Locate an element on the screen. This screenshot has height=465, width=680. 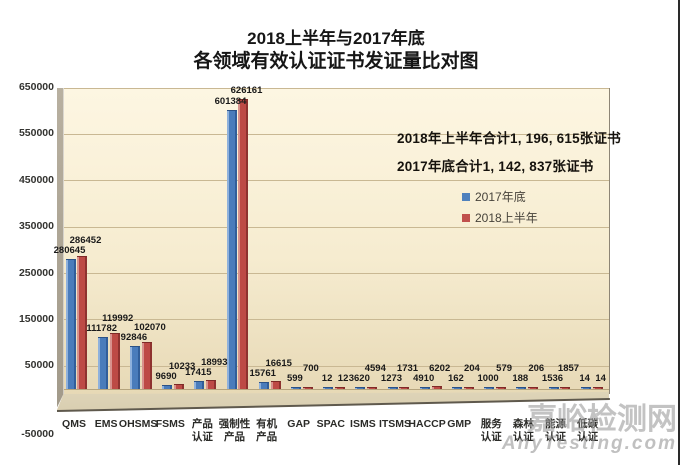
value-label-2017: 14 is located at coordinates (584, 378).